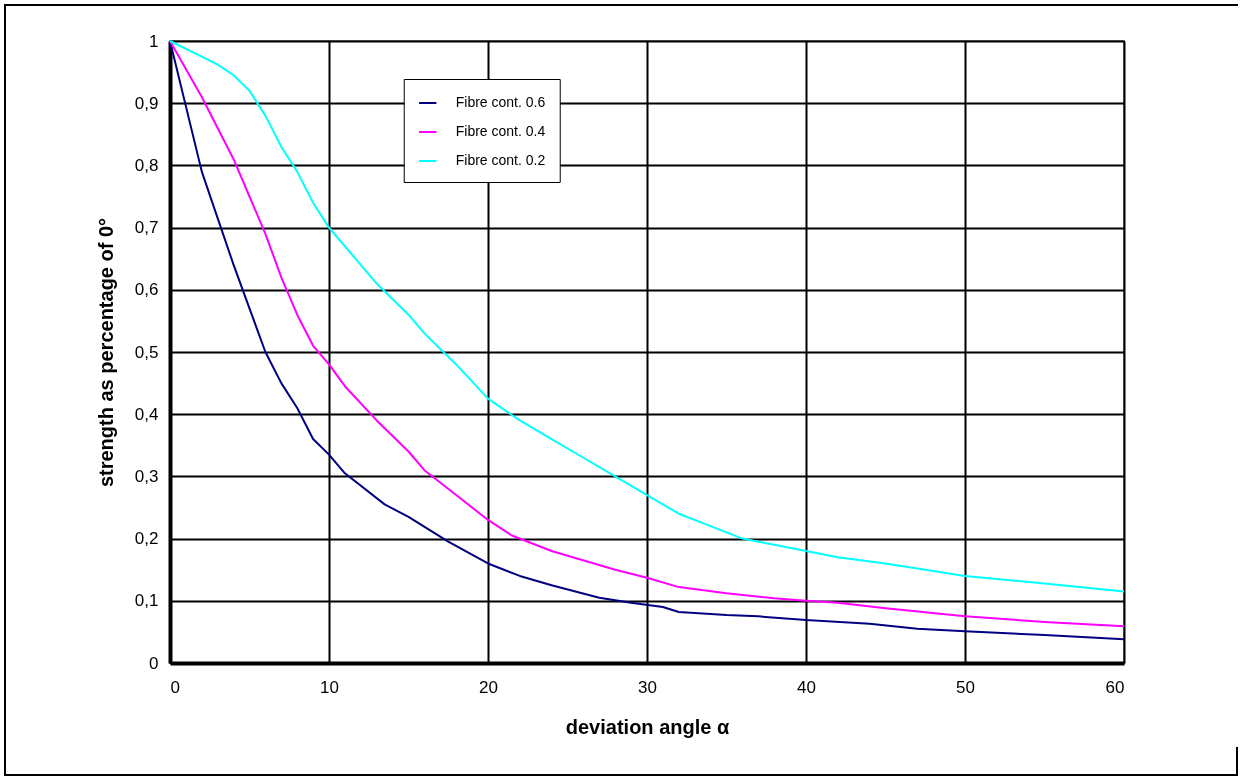  Describe the element at coordinates (146, 228) in the screenshot. I see `y-tick-label: 0,7` at that location.